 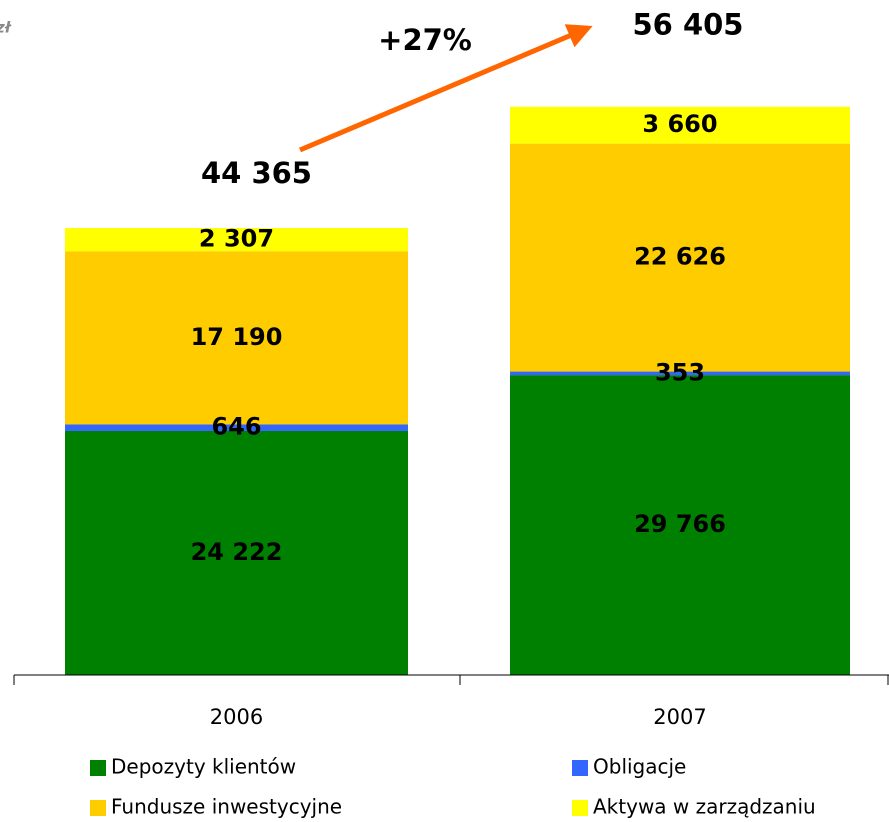 I want to click on value-label: 646, so click(x=236, y=427).